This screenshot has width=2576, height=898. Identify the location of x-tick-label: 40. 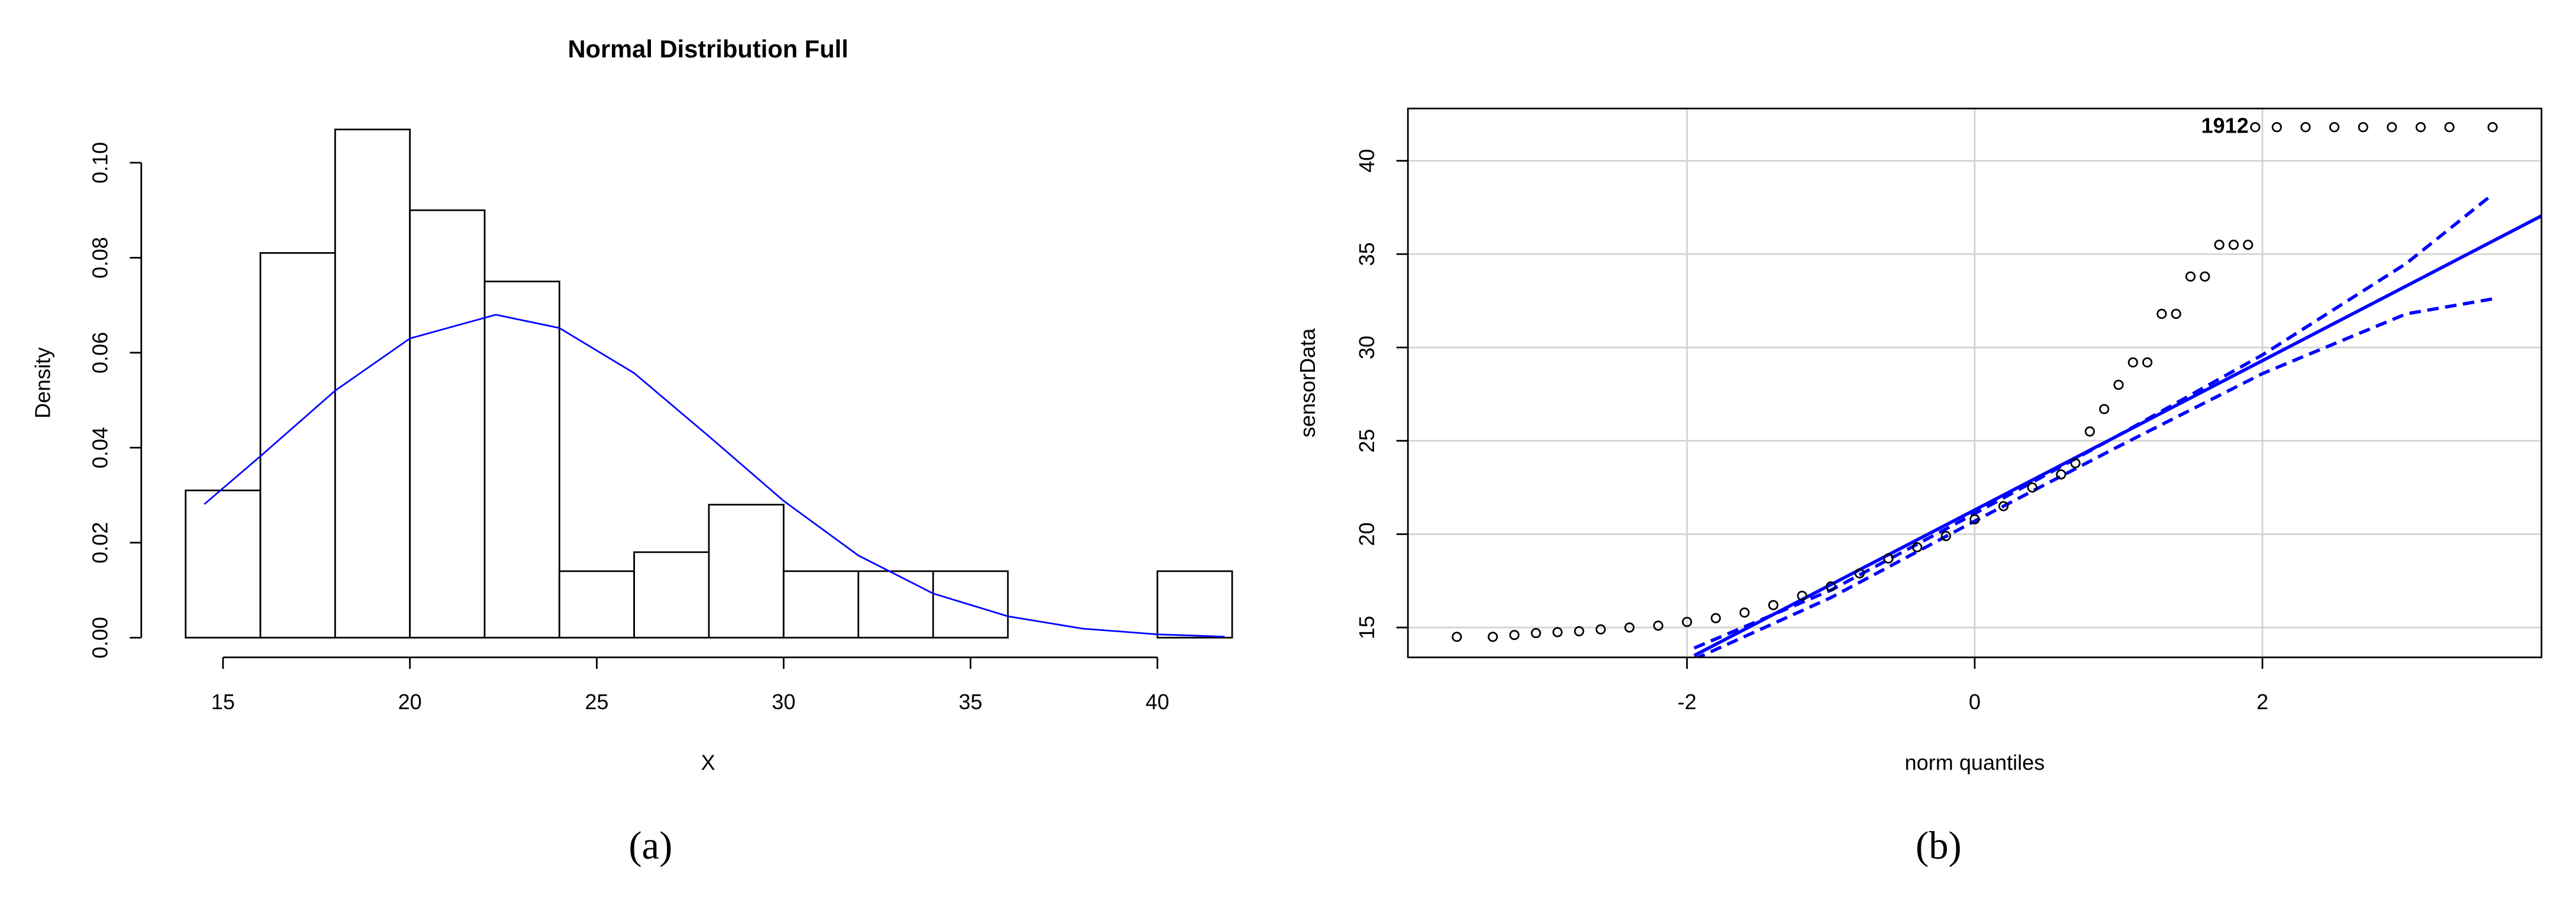
(1157, 702).